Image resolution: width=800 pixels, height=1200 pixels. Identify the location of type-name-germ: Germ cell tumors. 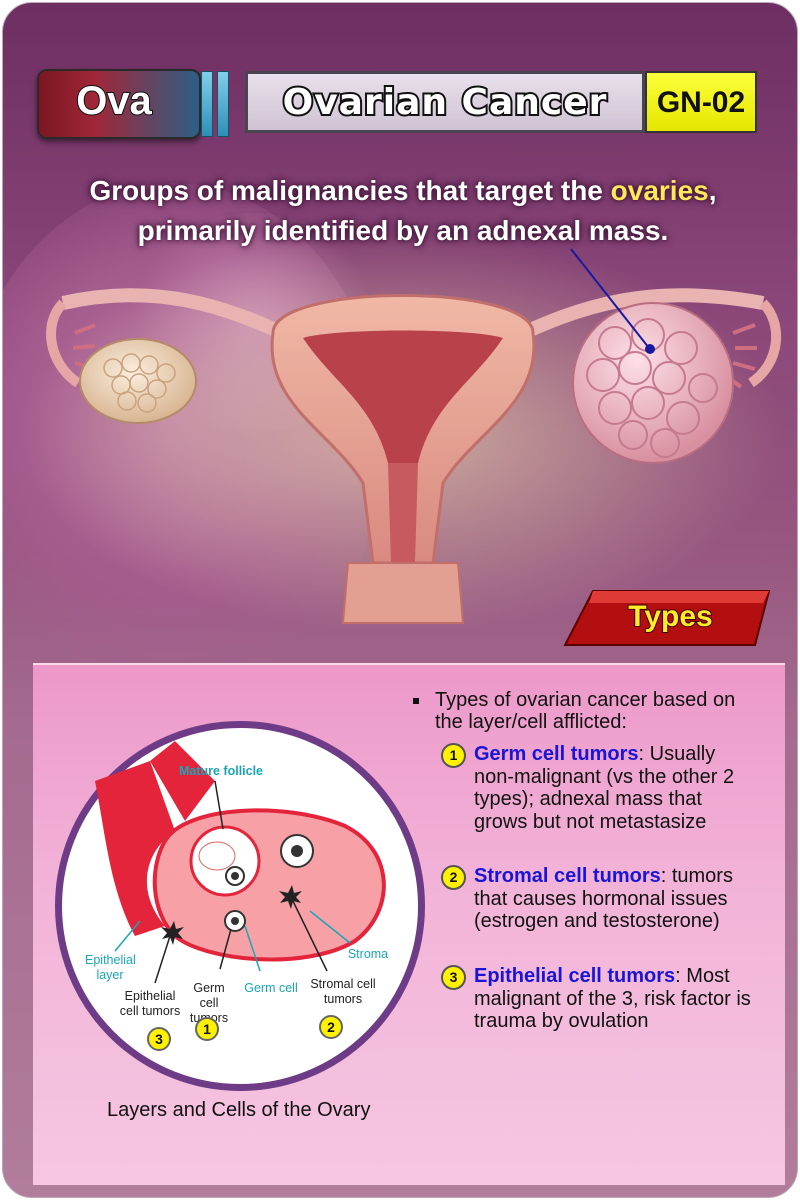
(556, 754).